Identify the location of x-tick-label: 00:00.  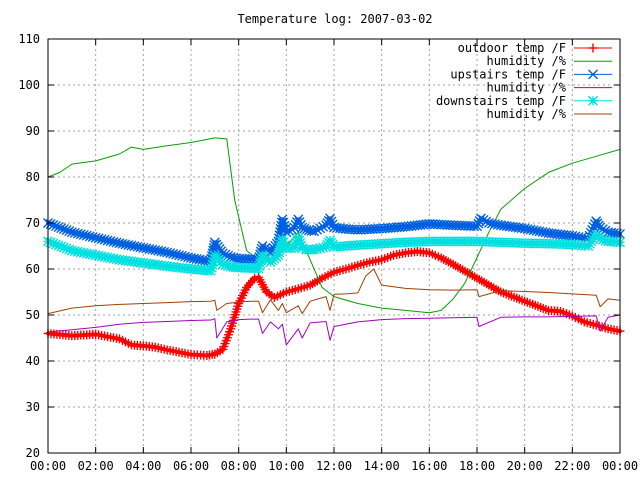
(620, 466).